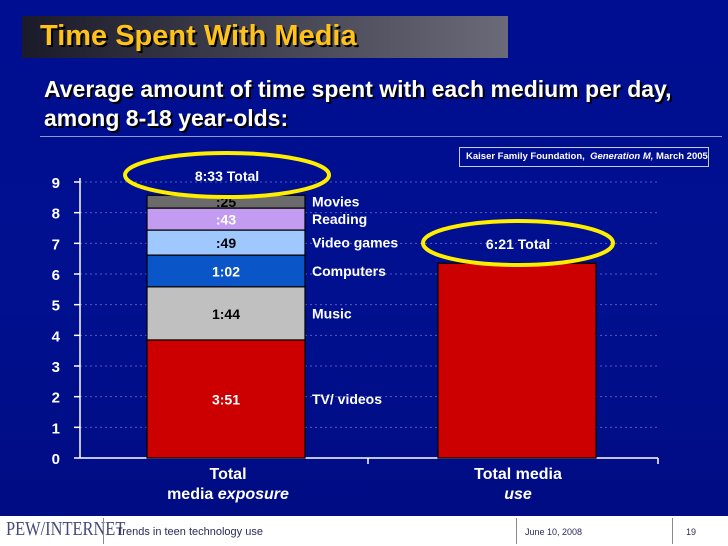  Describe the element at coordinates (518, 474) in the screenshot. I see `category-label: Total media` at that location.